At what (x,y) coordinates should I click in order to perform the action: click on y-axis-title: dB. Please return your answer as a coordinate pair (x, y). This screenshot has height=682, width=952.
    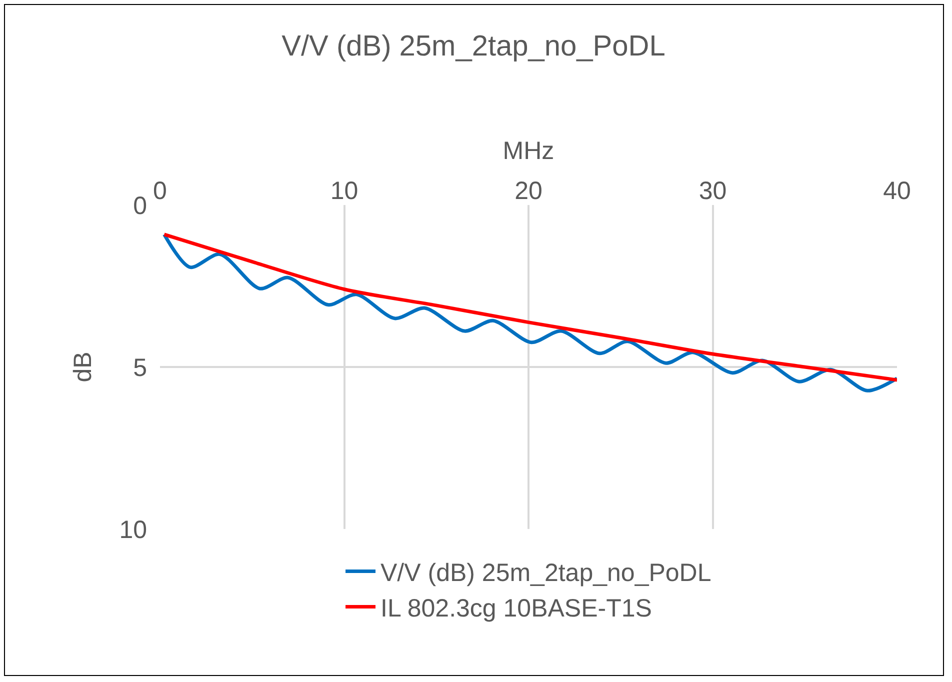
    Looking at the image, I should click on (82, 367).